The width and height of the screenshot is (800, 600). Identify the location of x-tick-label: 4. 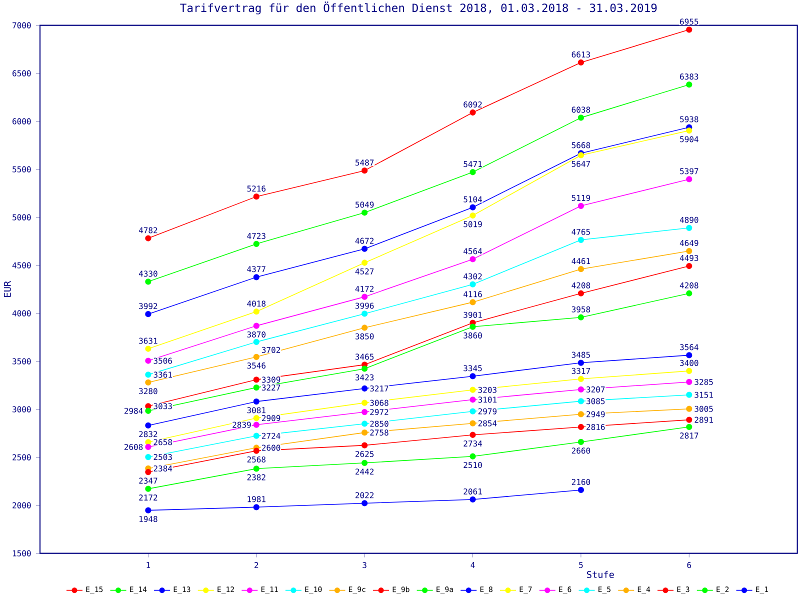
(472, 565).